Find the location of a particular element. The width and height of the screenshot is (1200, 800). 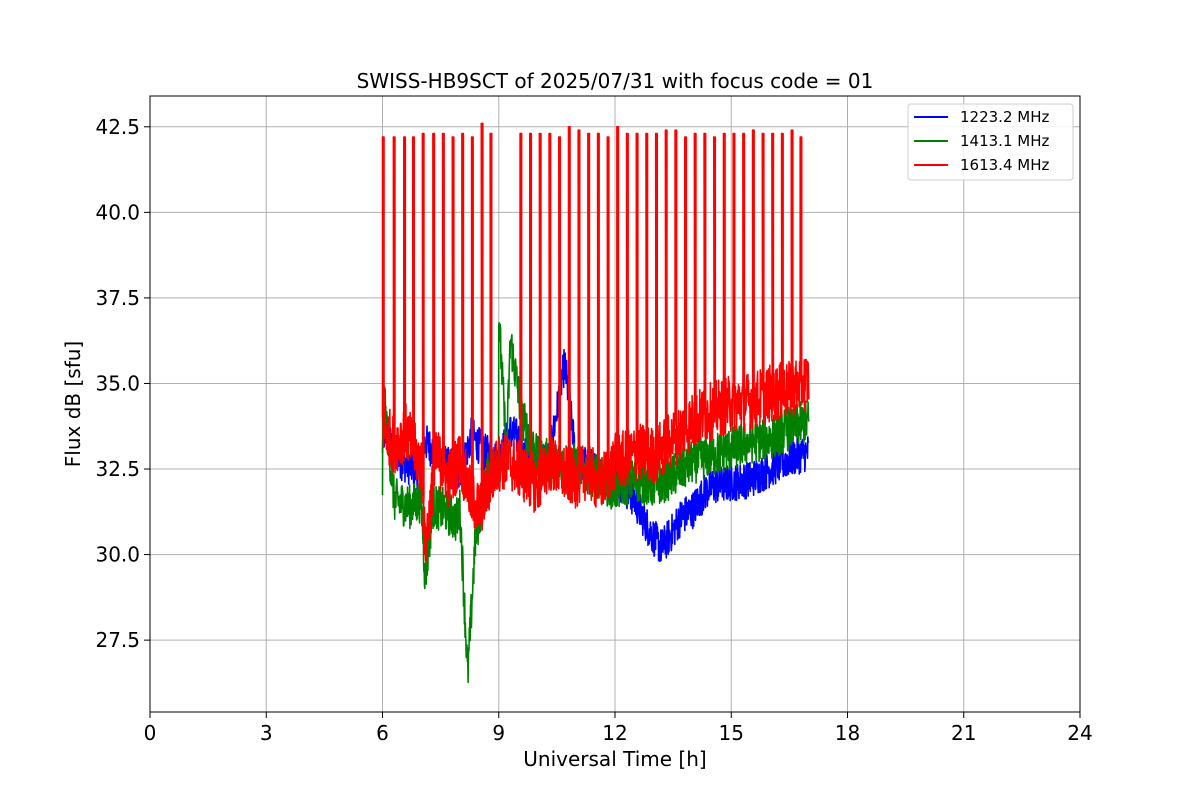

legend-label-1613-4-mhz: 1613.4 MHz is located at coordinates (1004, 165).